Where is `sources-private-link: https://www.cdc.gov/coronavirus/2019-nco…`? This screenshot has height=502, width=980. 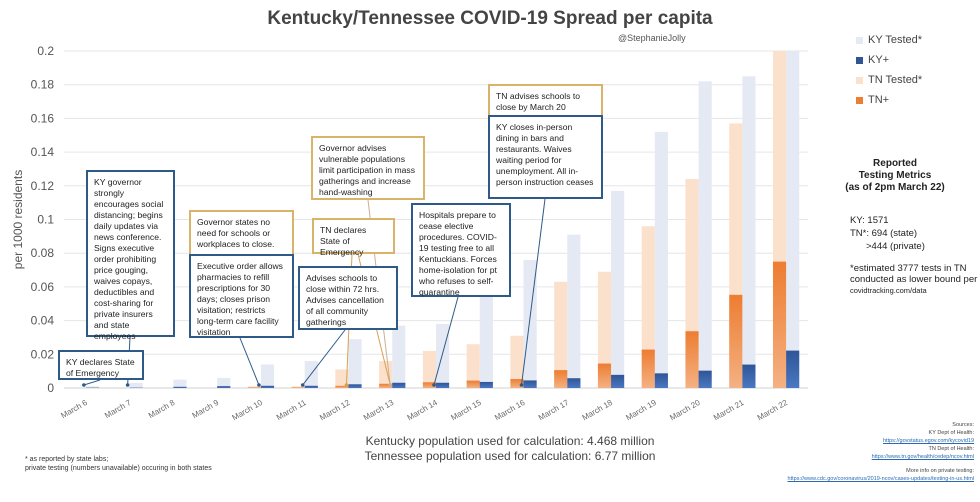 sources-private-link: https://www.cdc.gov/coronavirus/2019-nco… is located at coordinates (880, 479).